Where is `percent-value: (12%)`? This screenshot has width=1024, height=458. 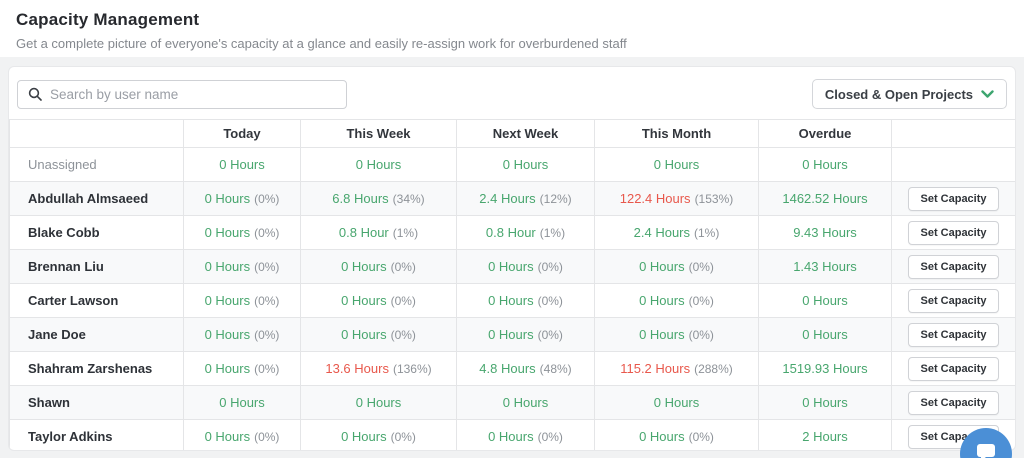
percent-value: (12%) is located at coordinates (555, 199).